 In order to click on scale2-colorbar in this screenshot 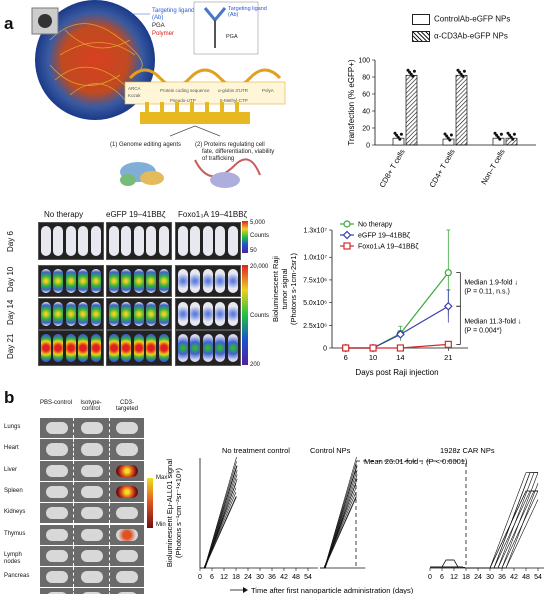, I will do `click(245, 315)`.